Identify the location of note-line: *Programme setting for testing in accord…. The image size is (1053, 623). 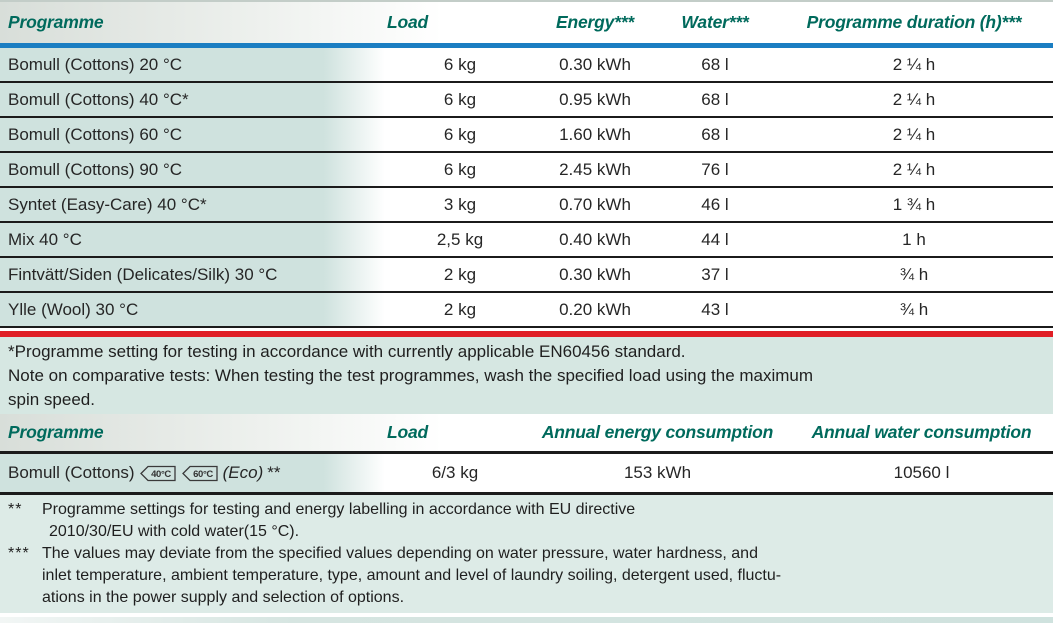
(347, 351).